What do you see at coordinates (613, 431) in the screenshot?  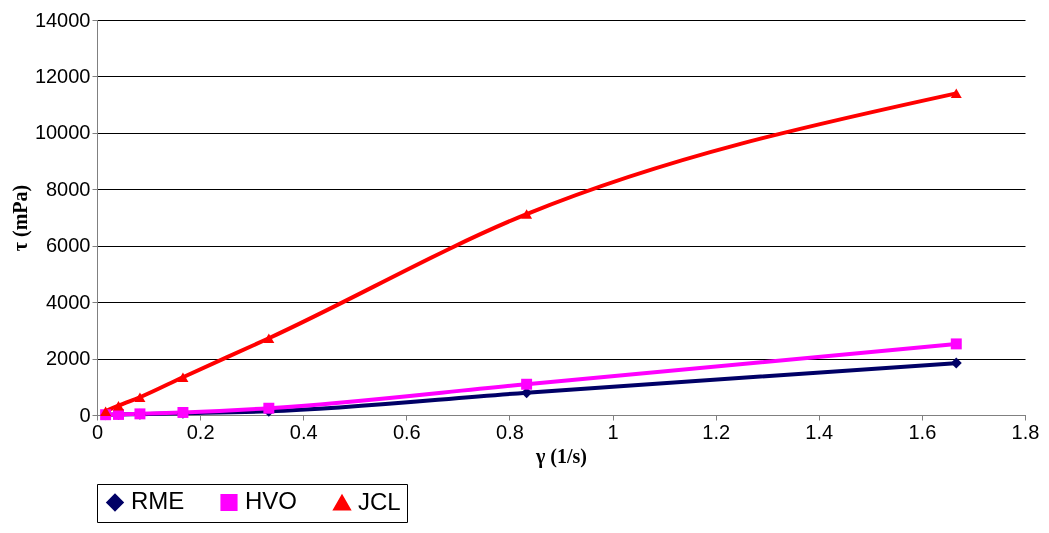 I see `x-tick-label: 1` at bounding box center [613, 431].